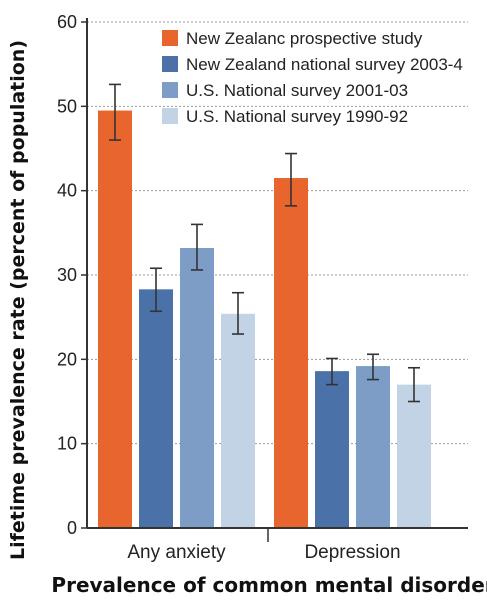 The image size is (487, 600). What do you see at coordinates (67, 22) in the screenshot?
I see `y-tick-label: 60` at bounding box center [67, 22].